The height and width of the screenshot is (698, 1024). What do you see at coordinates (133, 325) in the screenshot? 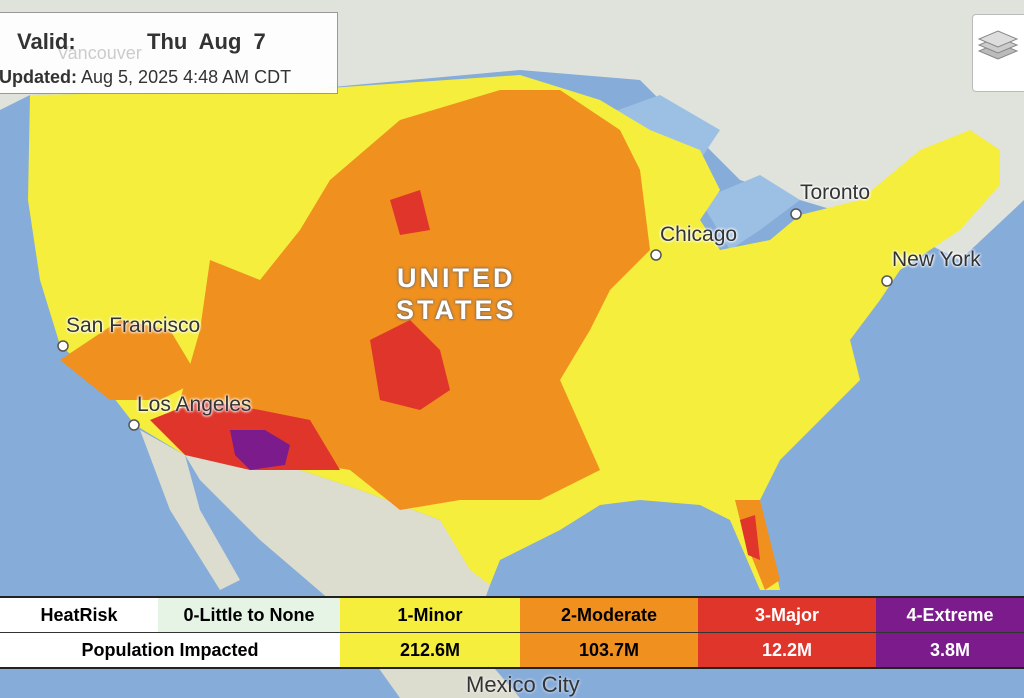
I see `city-label-san-francisco: San Francisco` at bounding box center [133, 325].